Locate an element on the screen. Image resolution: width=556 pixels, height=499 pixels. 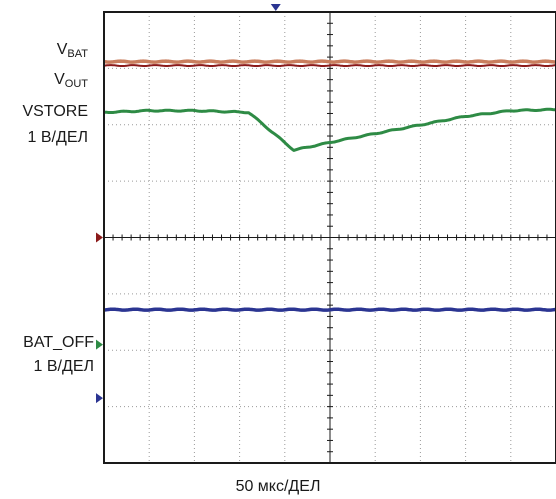
channel-marker-top is located at coordinates (275, 7).